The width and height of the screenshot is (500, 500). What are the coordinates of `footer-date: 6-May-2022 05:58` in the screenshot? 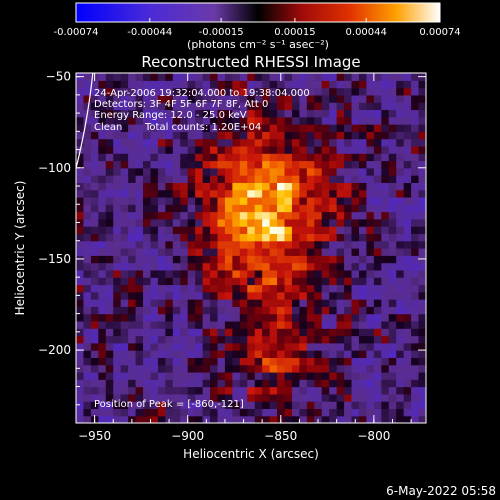 It's located at (441, 491).